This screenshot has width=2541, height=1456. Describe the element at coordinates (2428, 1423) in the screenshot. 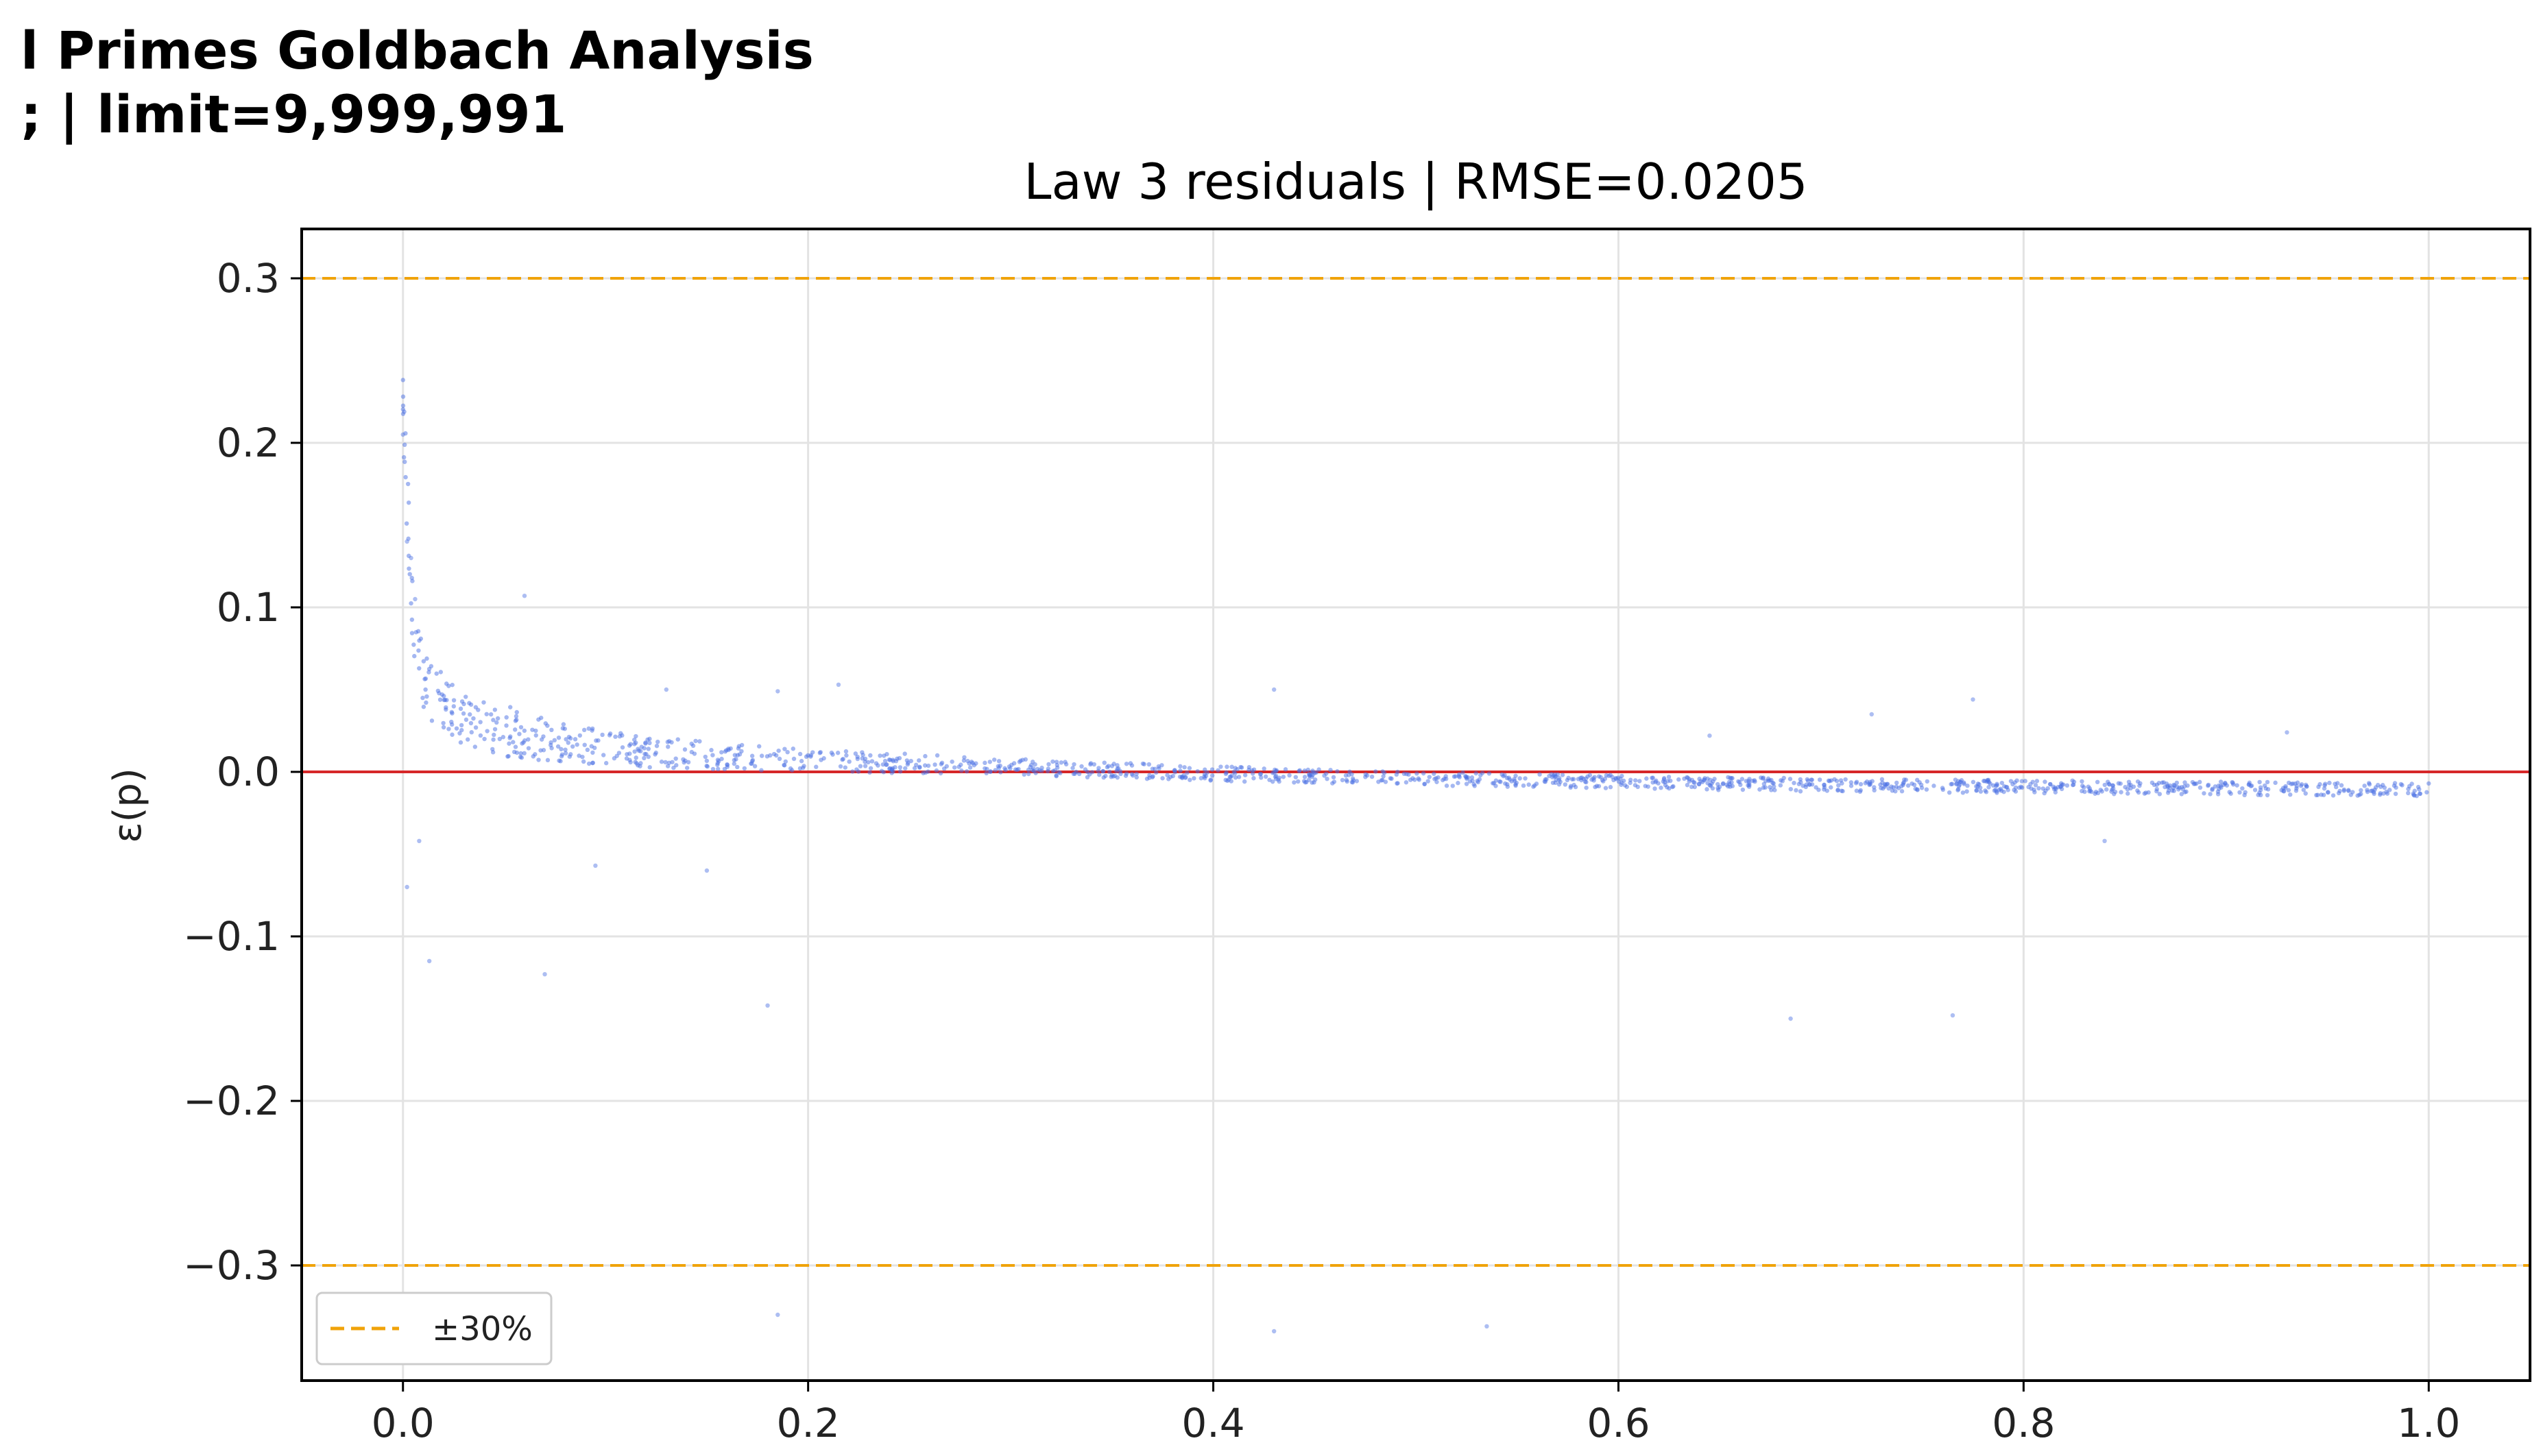

I see `x-tick-label: 1.0` at that location.